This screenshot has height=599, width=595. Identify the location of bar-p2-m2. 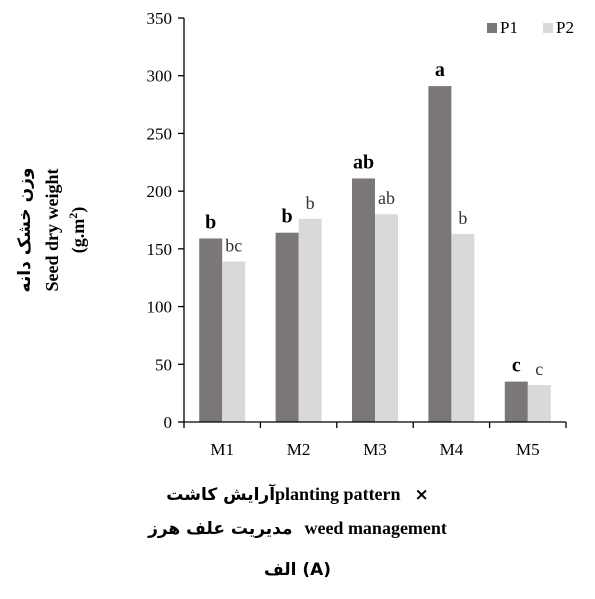
(310, 320).